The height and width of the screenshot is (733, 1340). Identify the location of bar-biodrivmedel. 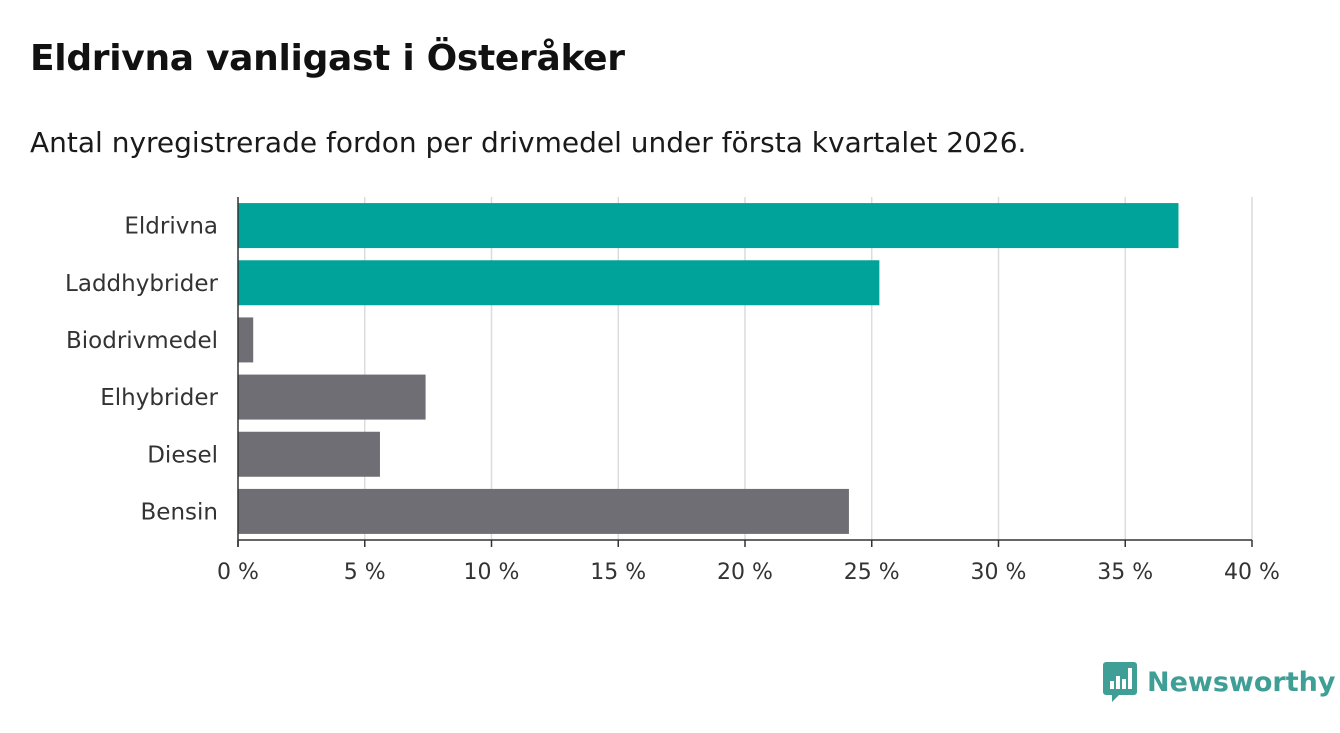
(246, 340).